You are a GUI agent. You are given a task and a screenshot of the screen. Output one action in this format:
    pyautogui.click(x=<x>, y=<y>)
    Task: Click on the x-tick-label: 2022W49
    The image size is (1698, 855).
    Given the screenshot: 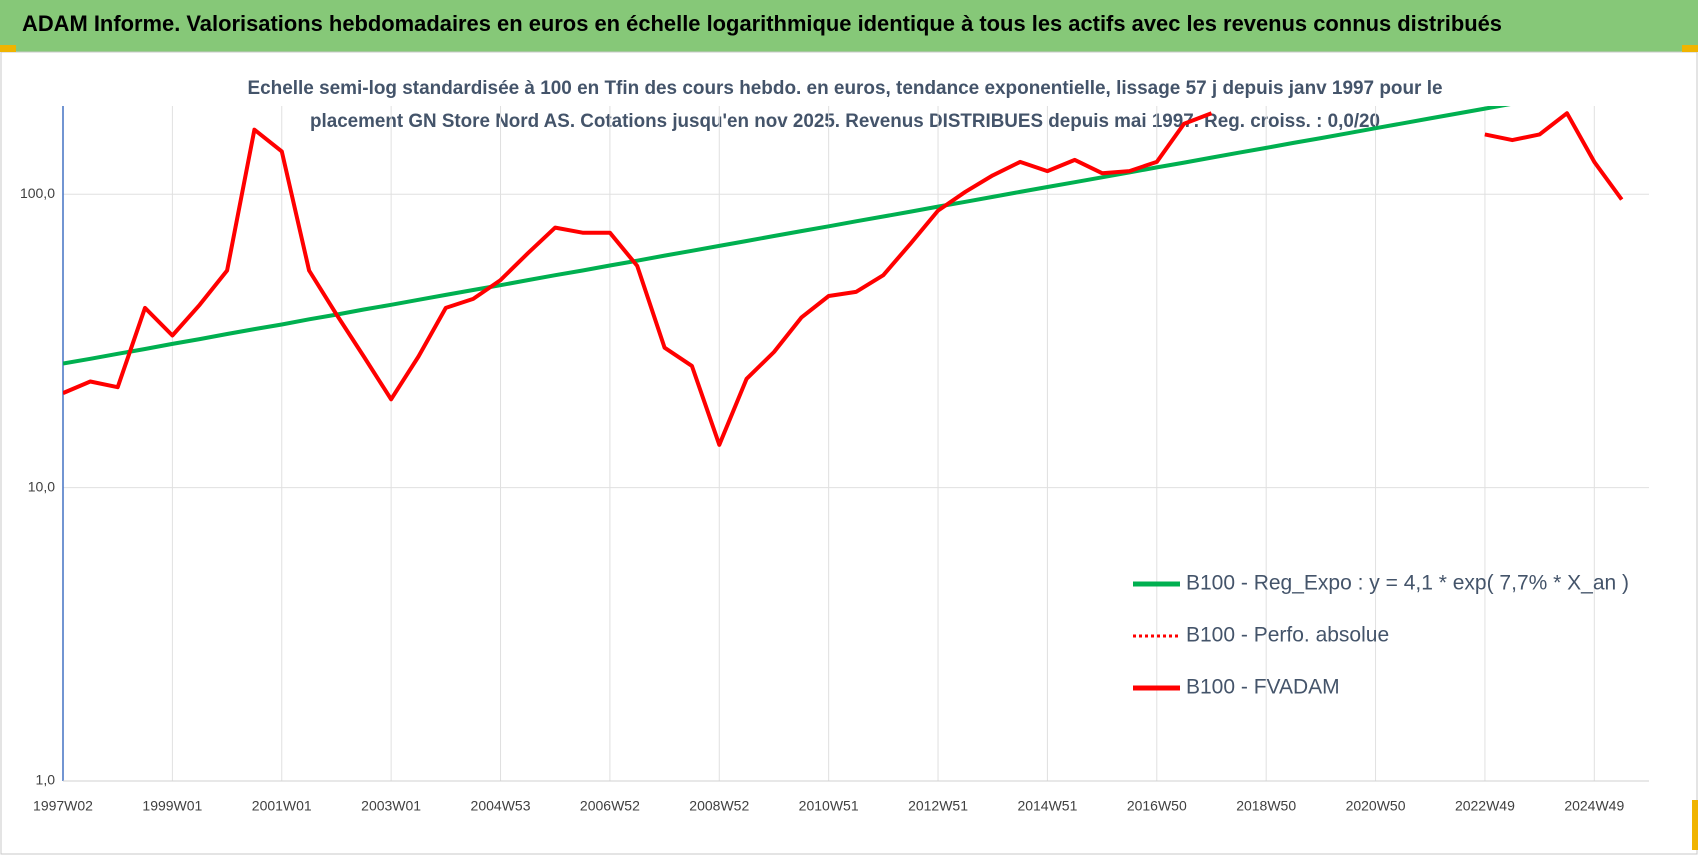 What is the action you would take?
    pyautogui.click(x=1485, y=806)
    